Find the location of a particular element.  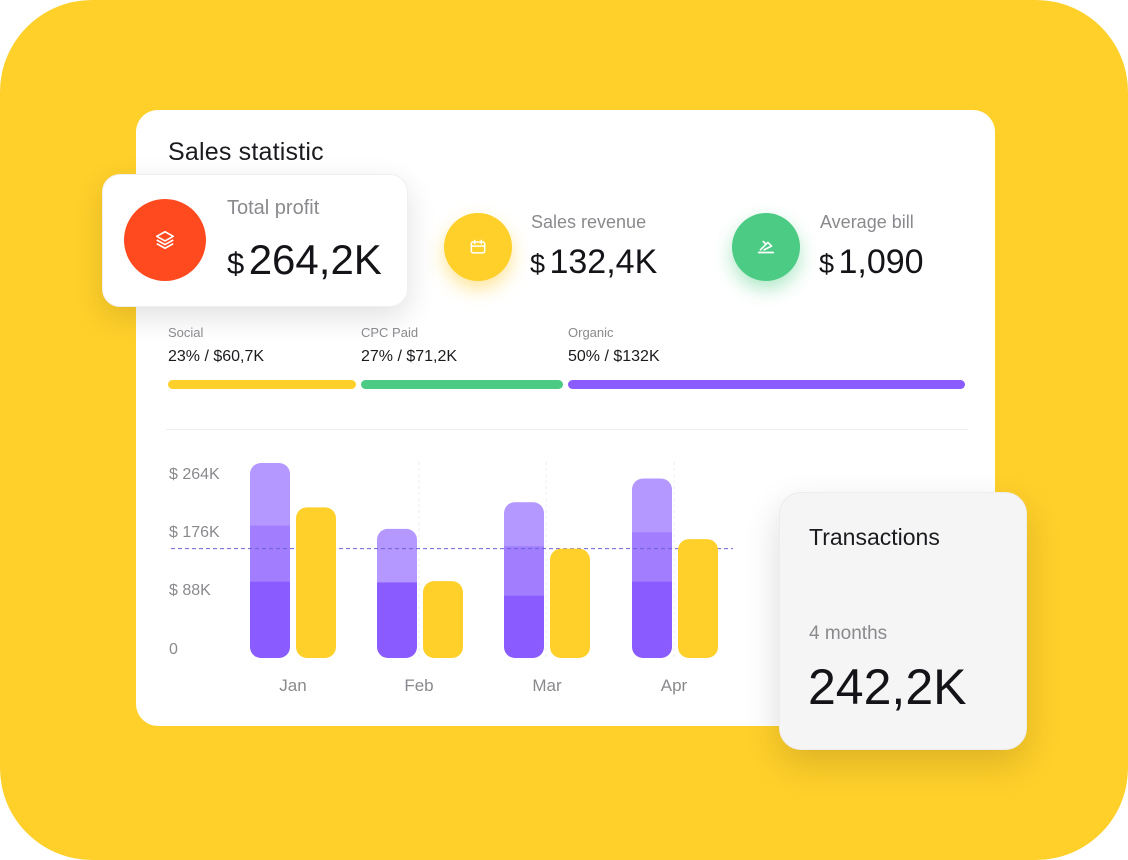

divider is located at coordinates (567, 429).